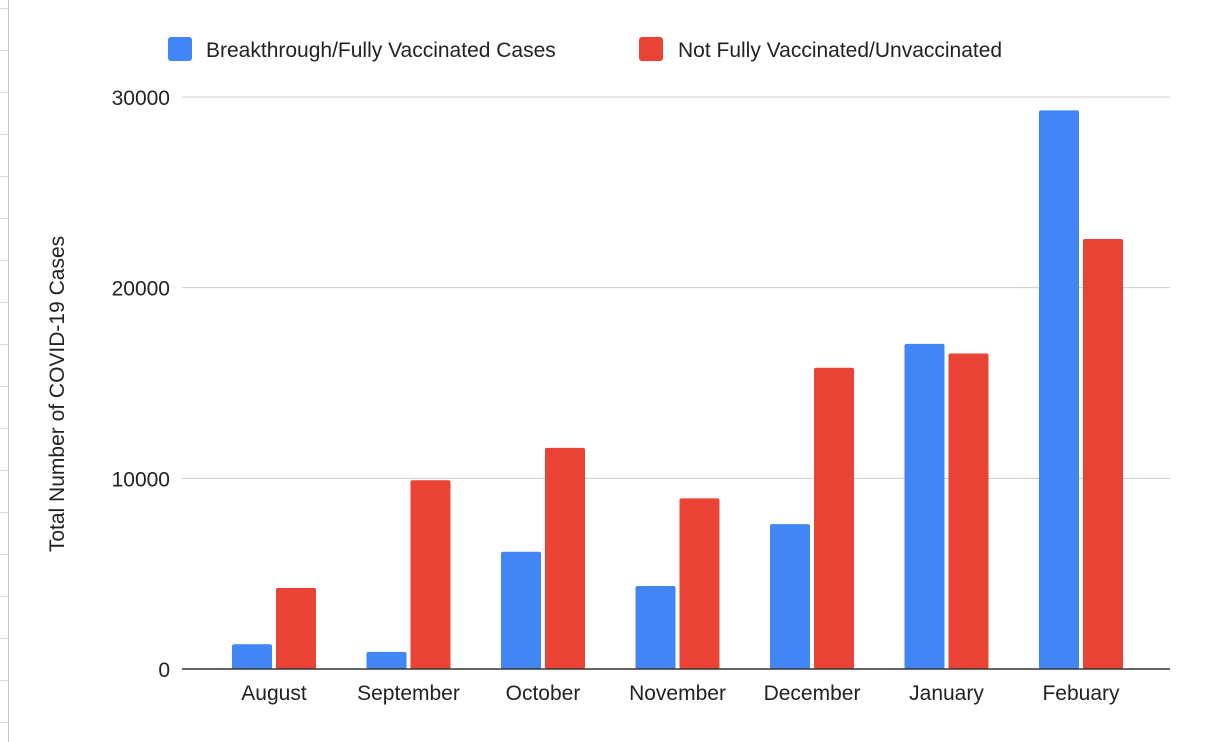  I want to click on bar-vaccinated-august, so click(252, 656).